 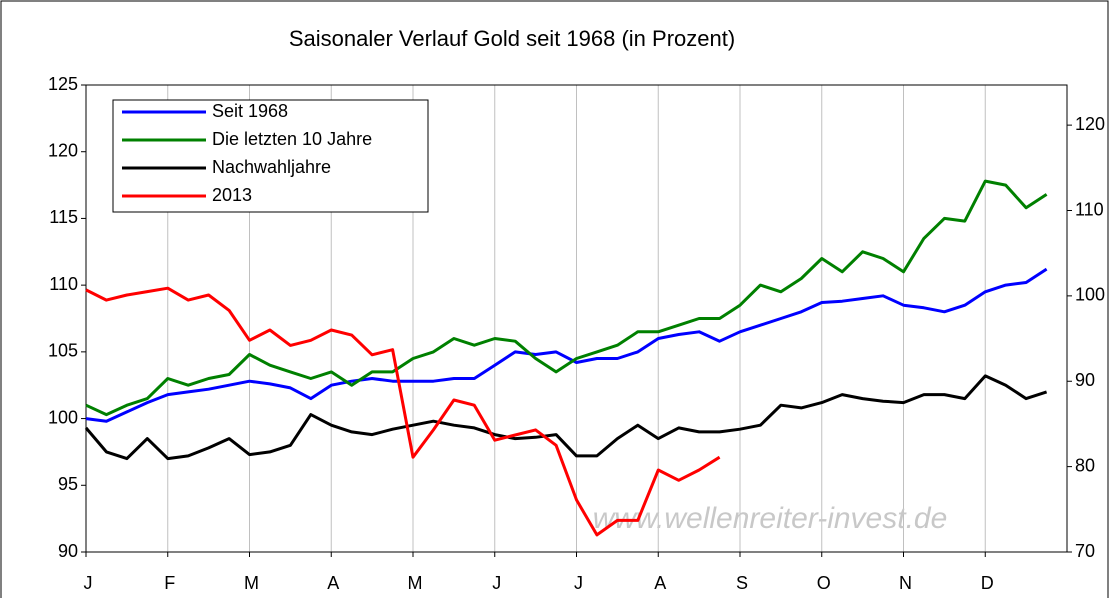 What do you see at coordinates (63, 150) in the screenshot?
I see `y-tick-label: 120` at bounding box center [63, 150].